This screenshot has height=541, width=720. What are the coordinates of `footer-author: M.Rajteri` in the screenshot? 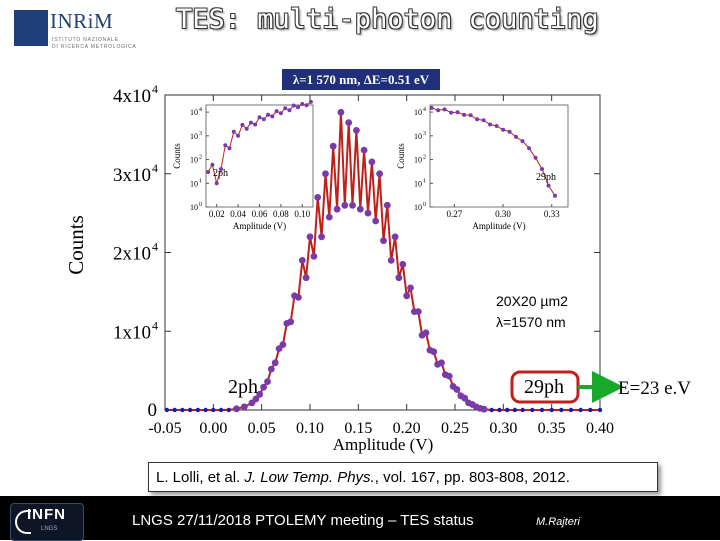 It's located at (558, 522).